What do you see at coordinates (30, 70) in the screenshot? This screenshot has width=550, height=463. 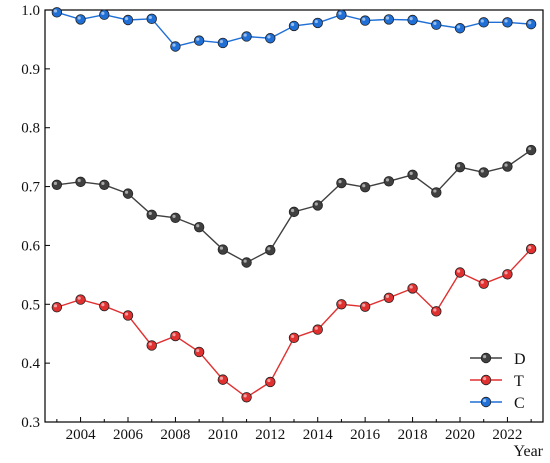 I see `y-tick-label: 0.9` at bounding box center [30, 70].